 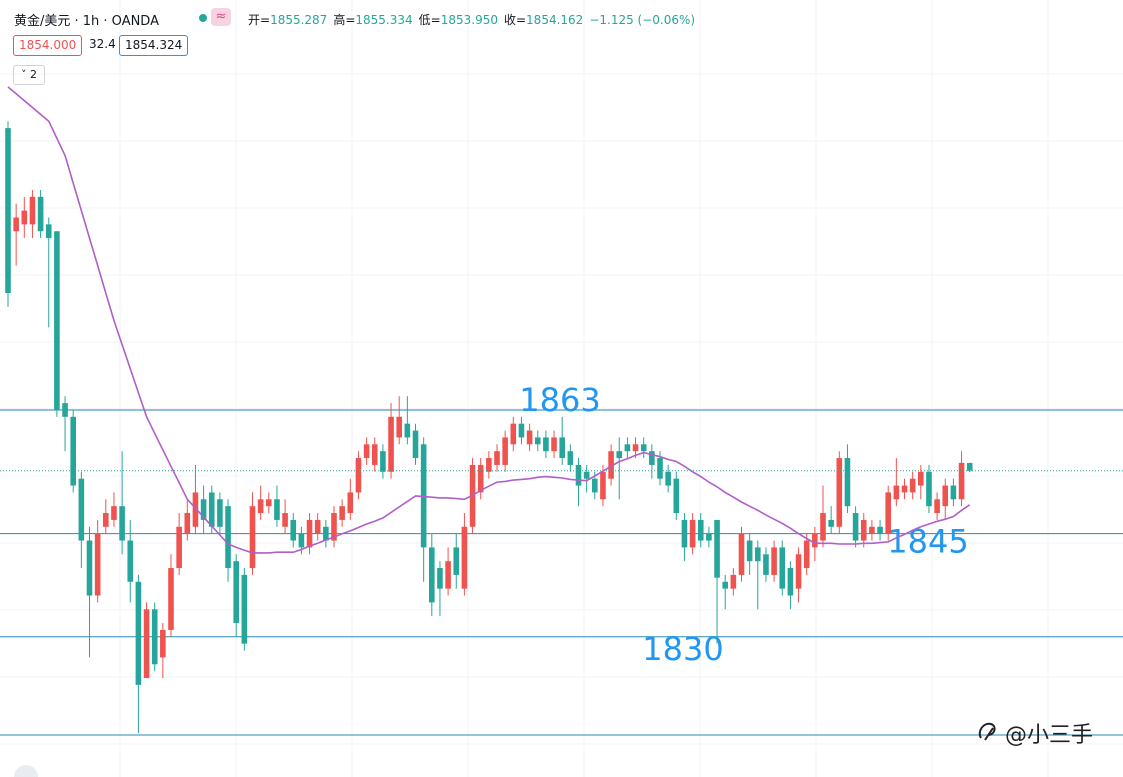 What do you see at coordinates (344, 20) in the screenshot?
I see `ohlc-label: 高=` at bounding box center [344, 20].